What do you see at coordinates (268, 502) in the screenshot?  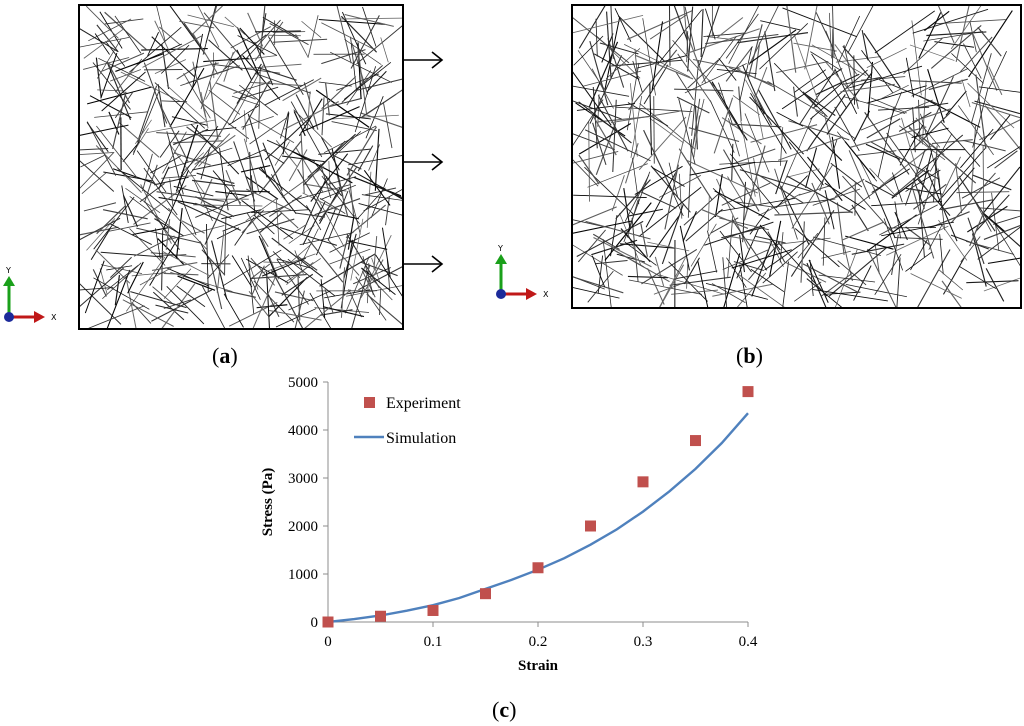 I see `y-axis-label: Stress (Pa)` at bounding box center [268, 502].